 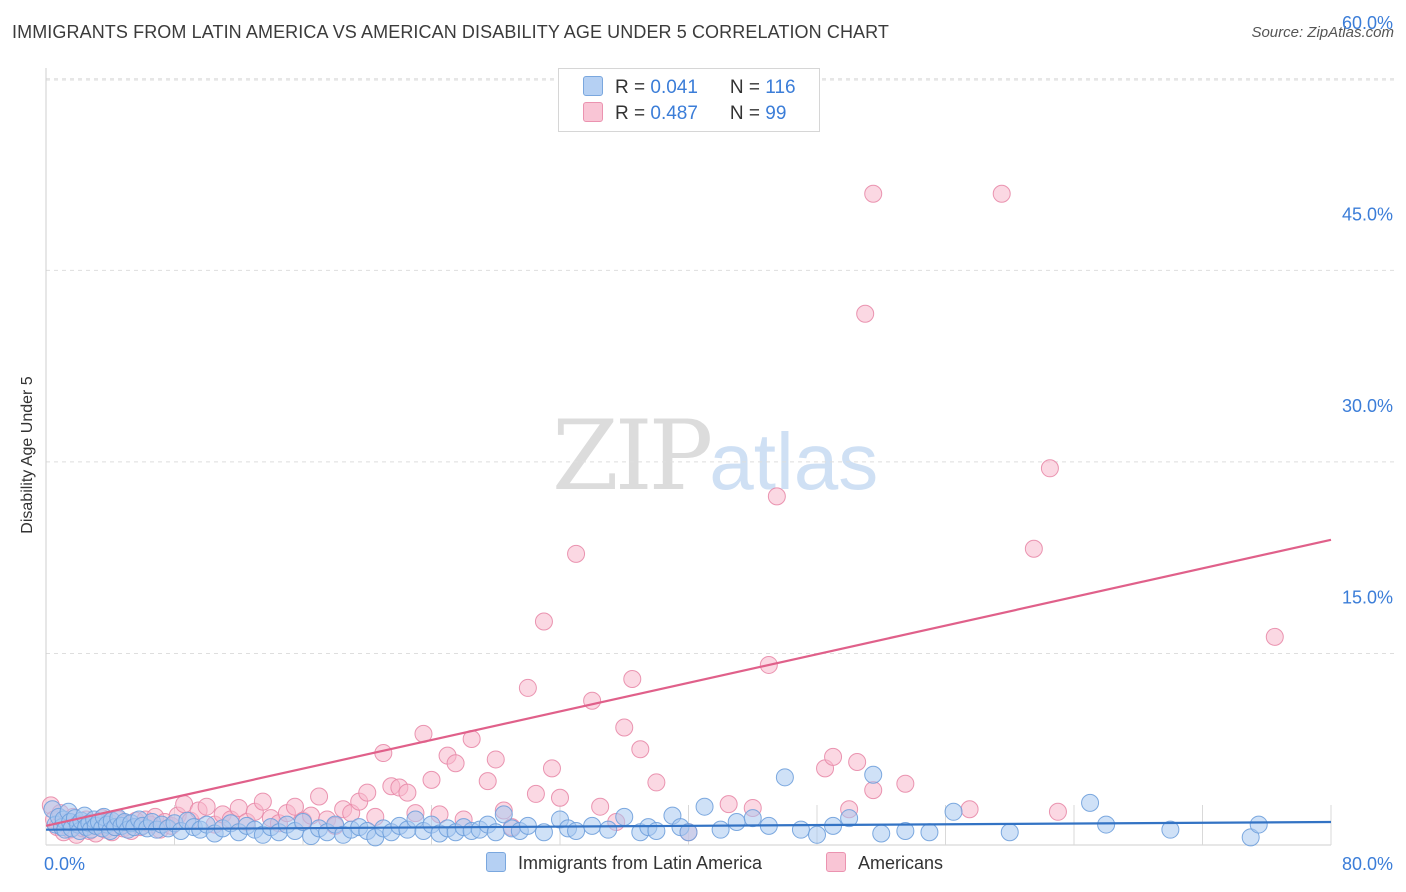 I want to click on legend-n-label-blue: N =, so click(x=747, y=87).